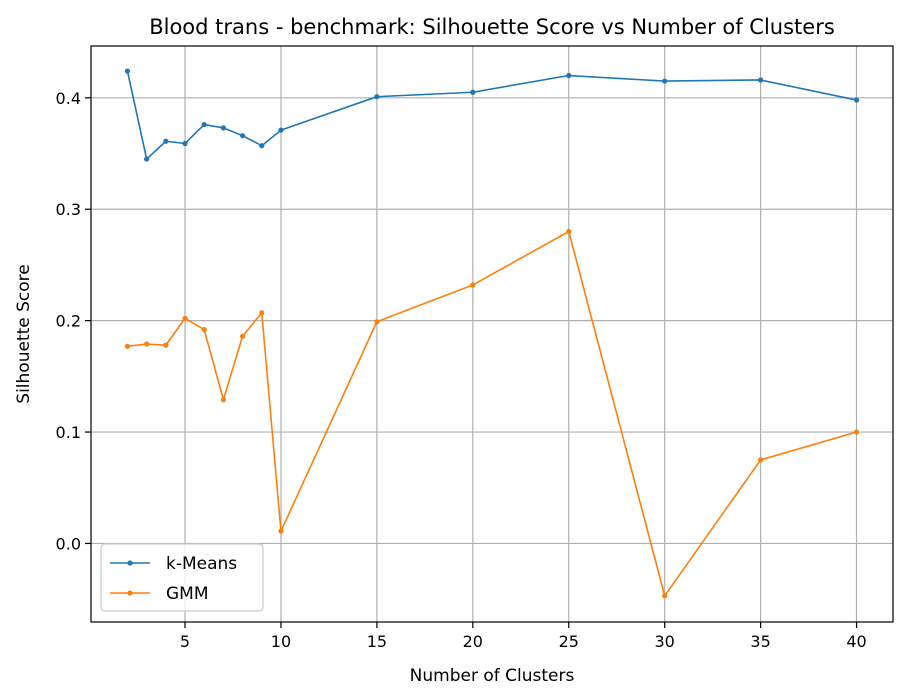  What do you see at coordinates (492, 115) in the screenshot?
I see `series-k-means` at bounding box center [492, 115].